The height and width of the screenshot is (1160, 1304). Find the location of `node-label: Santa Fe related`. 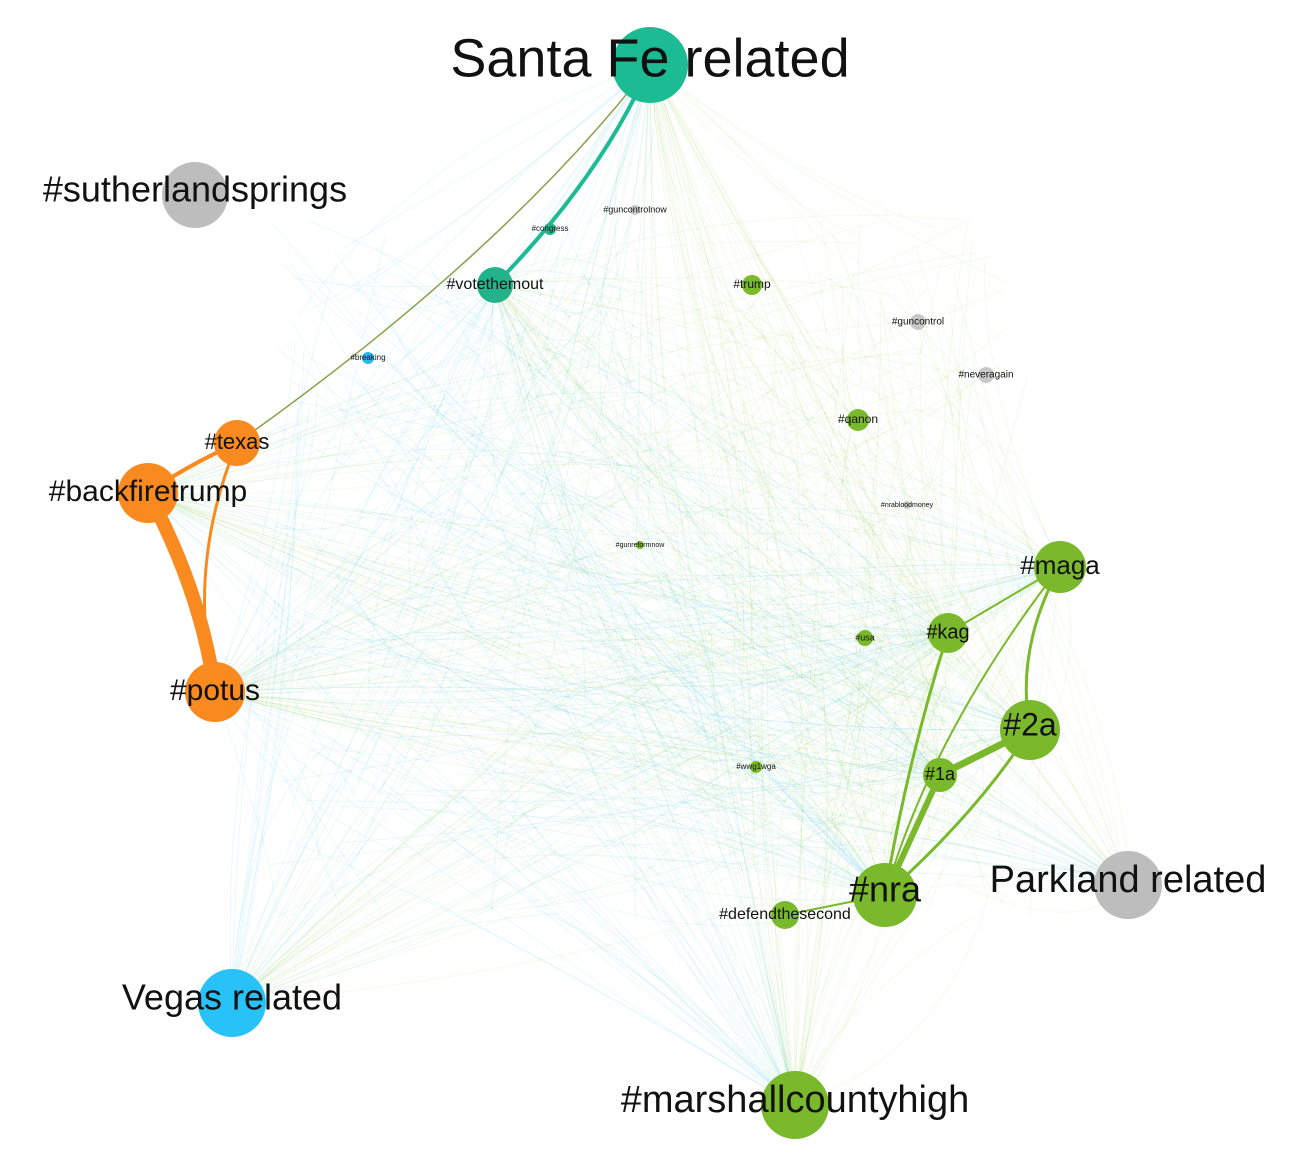

node-label: Santa Fe related is located at coordinates (649, 58).